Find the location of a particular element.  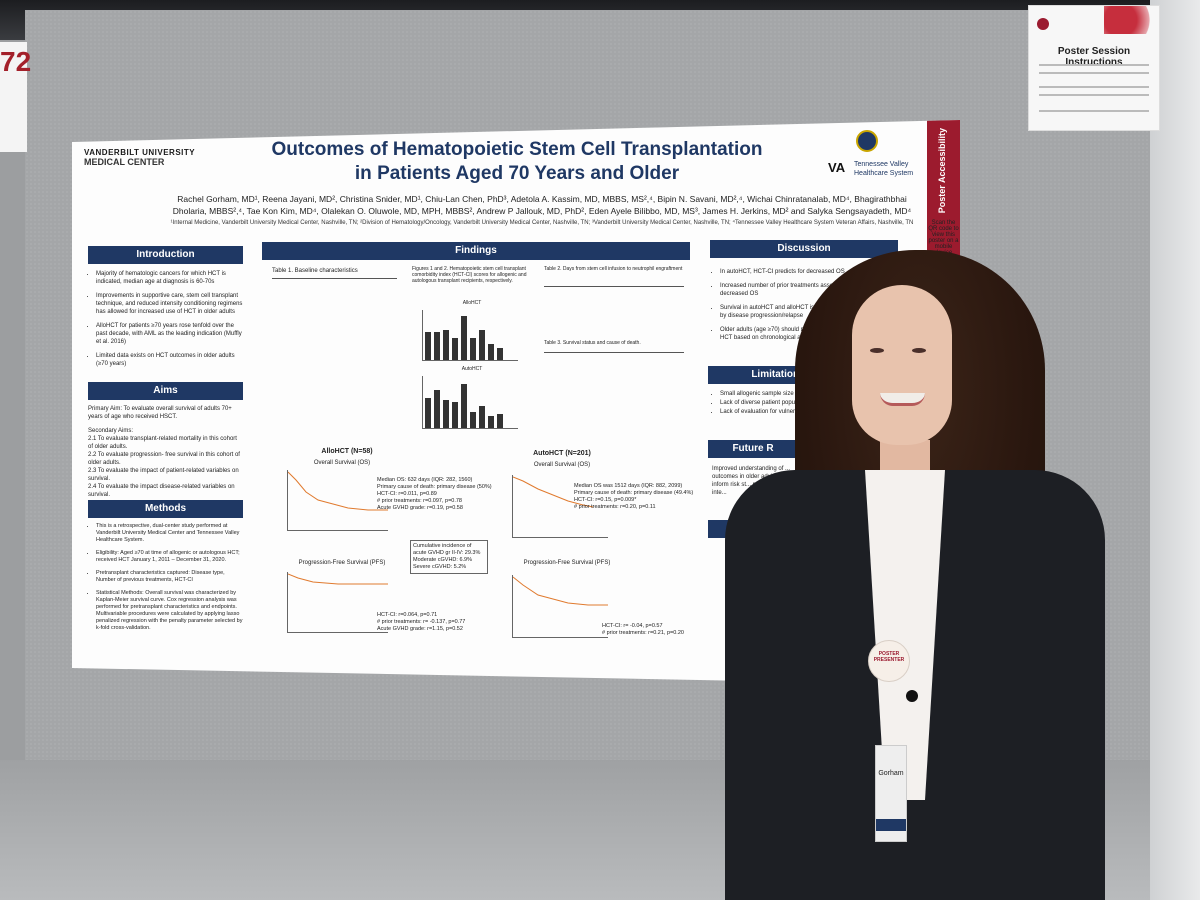

blazer-button is located at coordinates (912, 696).